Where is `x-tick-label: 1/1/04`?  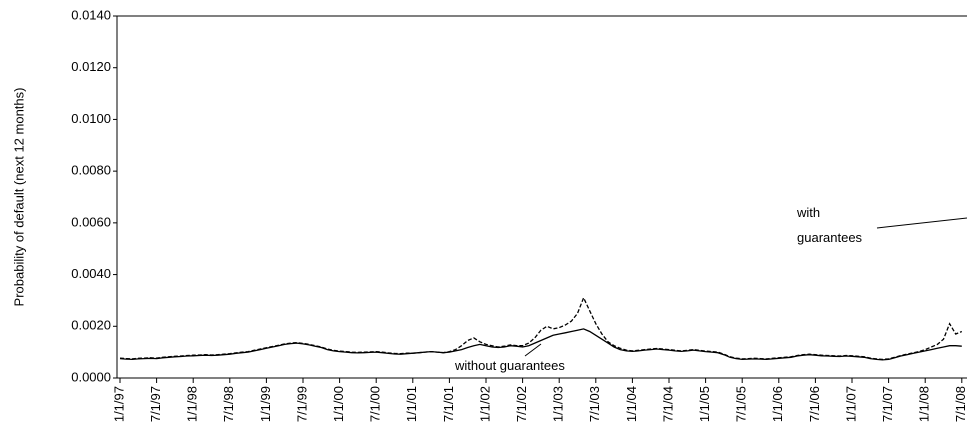
x-tick-label: 1/1/04 is located at coordinates (631, 404).